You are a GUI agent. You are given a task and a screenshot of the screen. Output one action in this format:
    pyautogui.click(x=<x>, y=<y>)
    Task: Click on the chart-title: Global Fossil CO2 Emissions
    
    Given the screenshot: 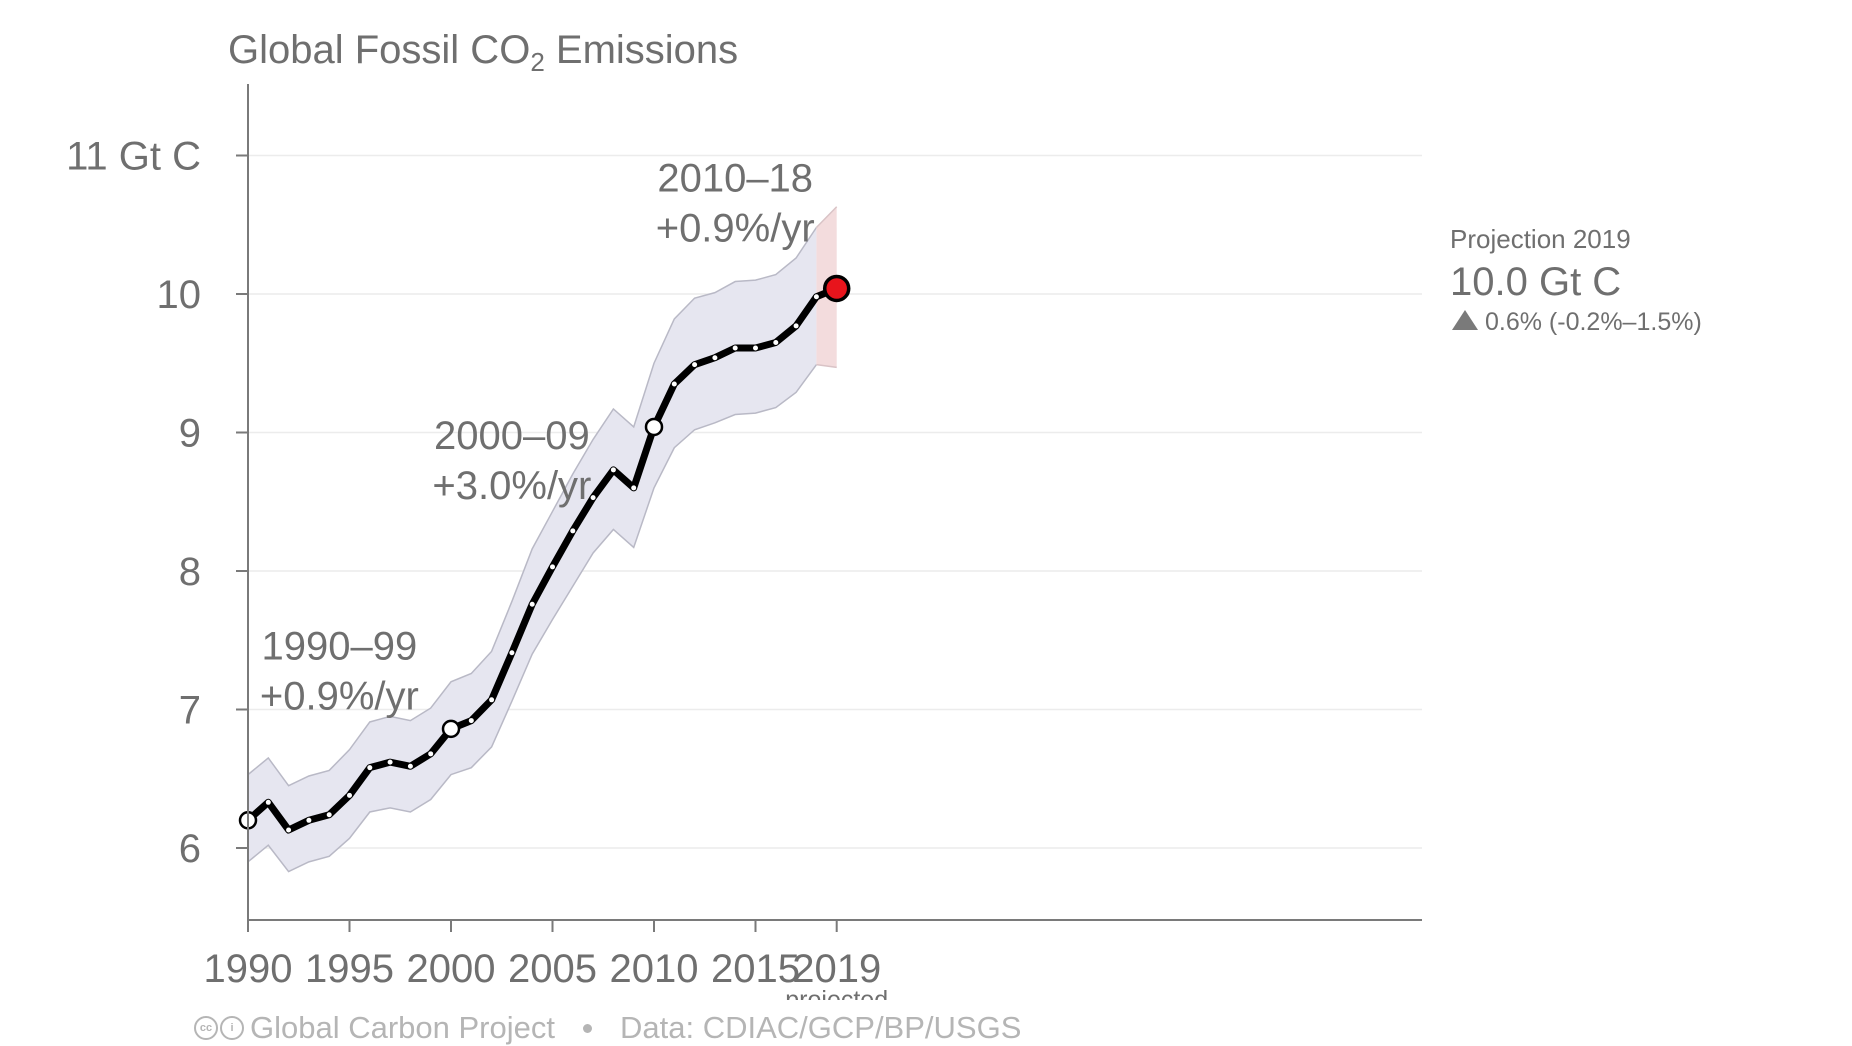 What is the action you would take?
    pyautogui.click(x=483, y=52)
    